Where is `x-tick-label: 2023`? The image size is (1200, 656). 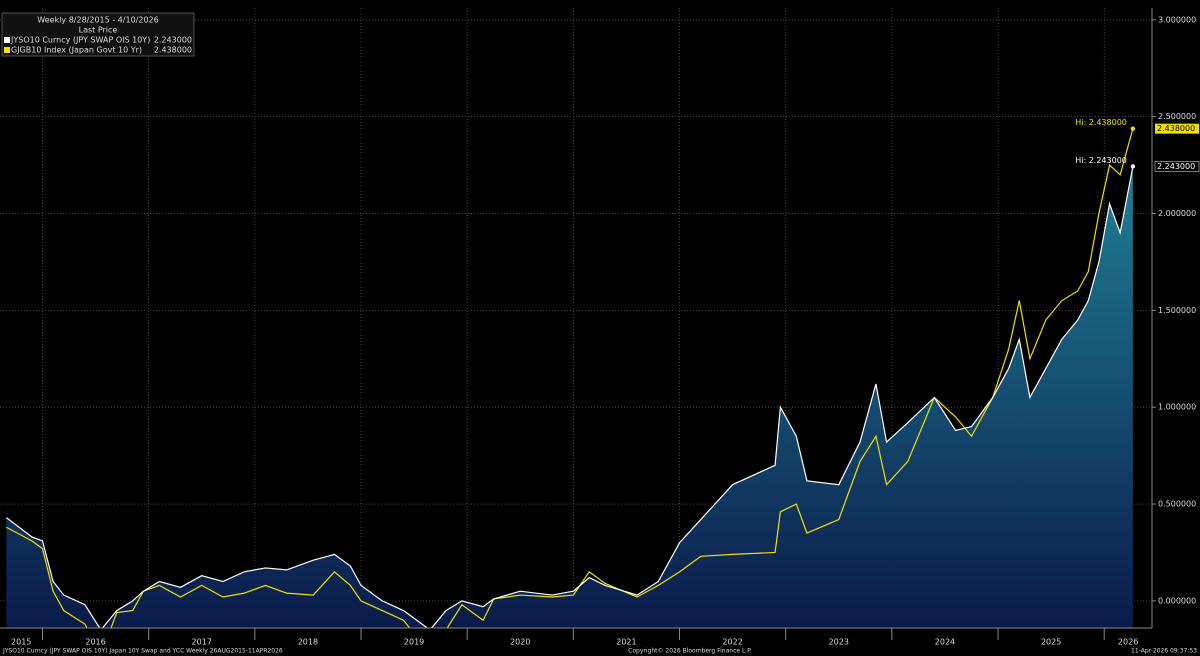 x-tick-label: 2023 is located at coordinates (839, 642).